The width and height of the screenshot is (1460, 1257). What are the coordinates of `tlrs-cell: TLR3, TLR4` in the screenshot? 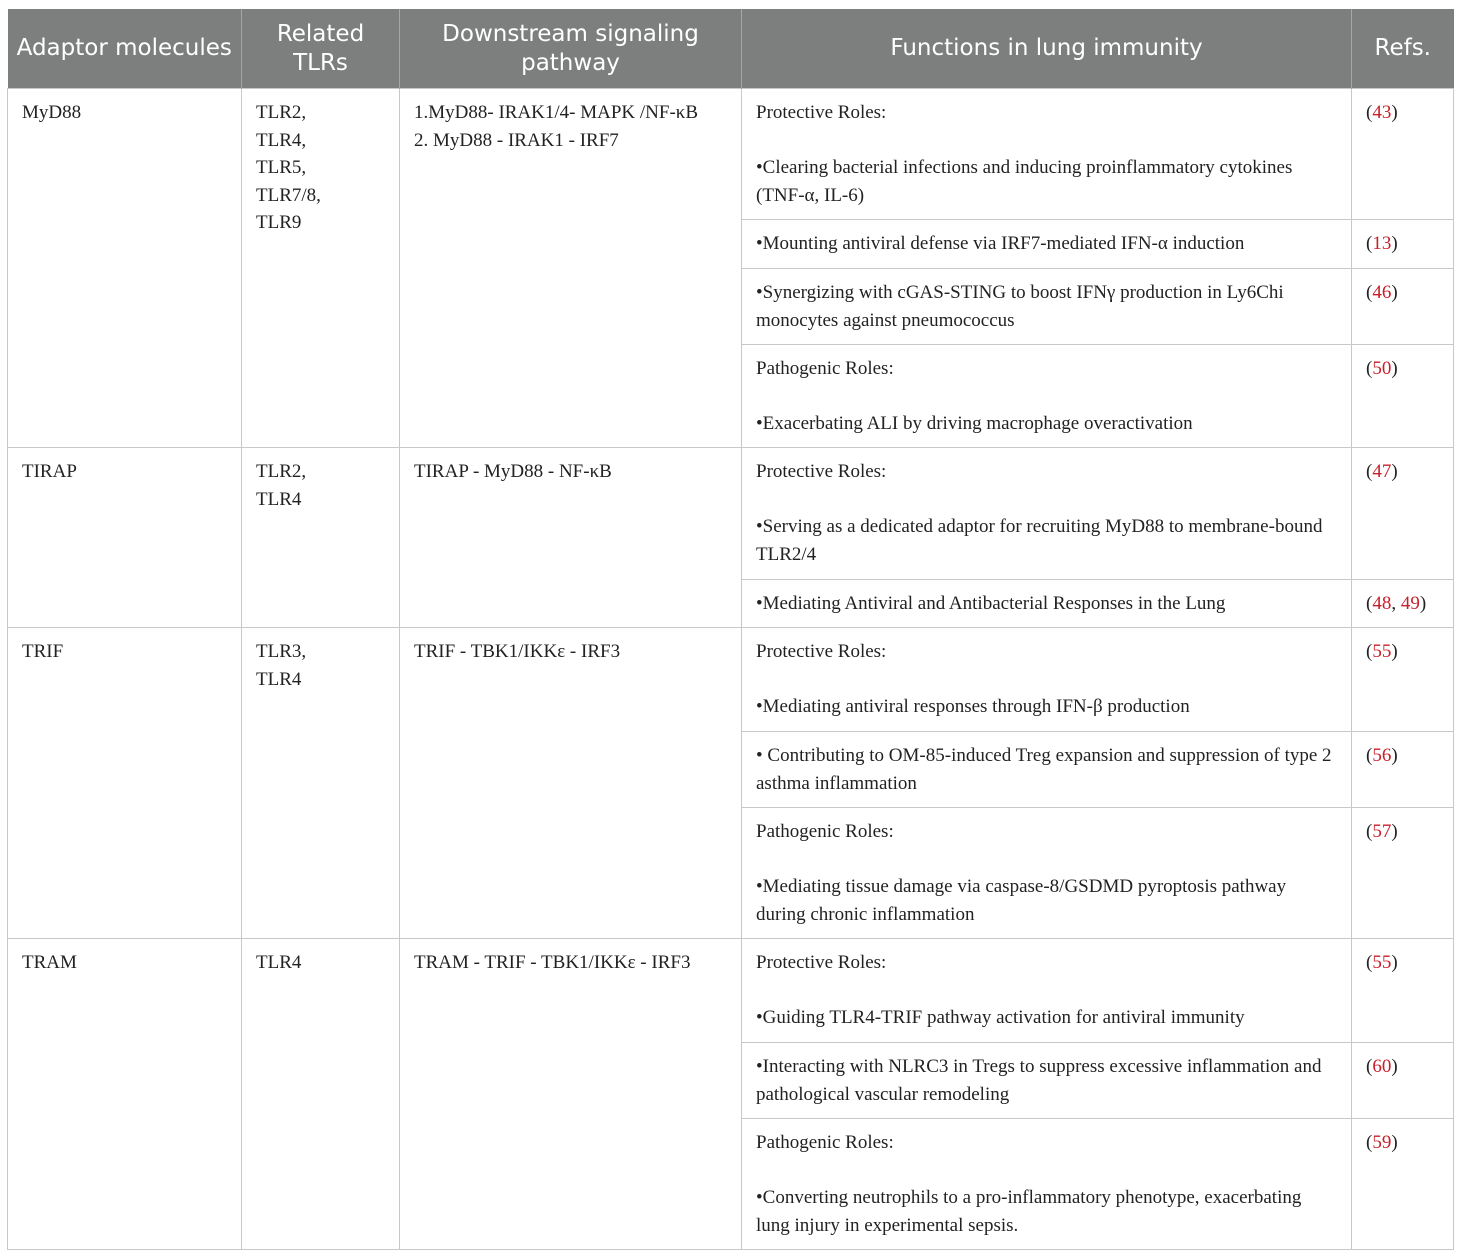 It's located at (320, 783).